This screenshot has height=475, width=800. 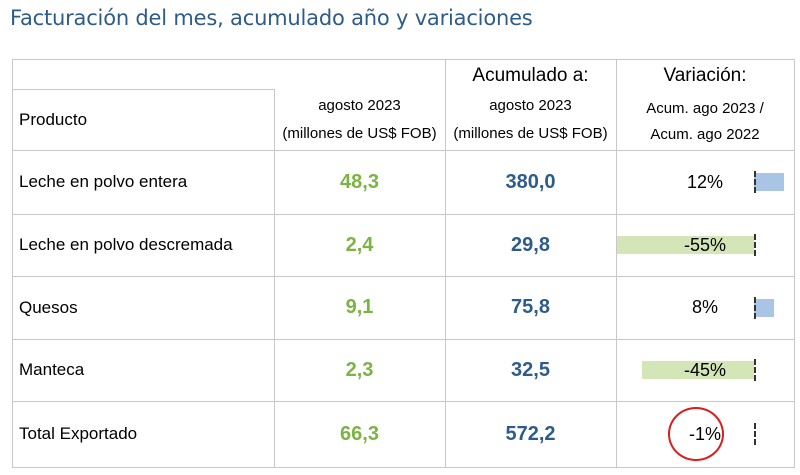 I want to click on header-producto: Producto, so click(x=53, y=119).